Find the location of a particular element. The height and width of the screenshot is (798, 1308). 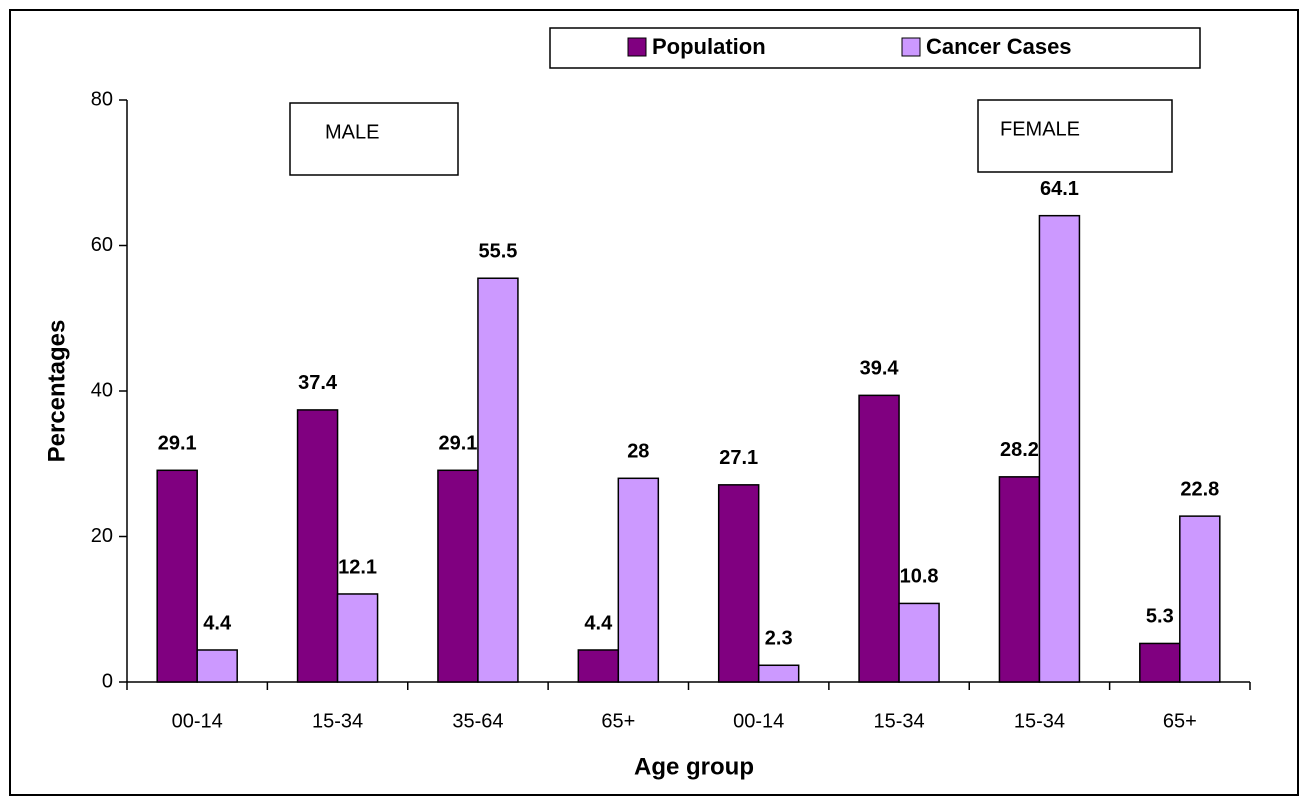

y-tick-label: 0 is located at coordinates (107, 681).